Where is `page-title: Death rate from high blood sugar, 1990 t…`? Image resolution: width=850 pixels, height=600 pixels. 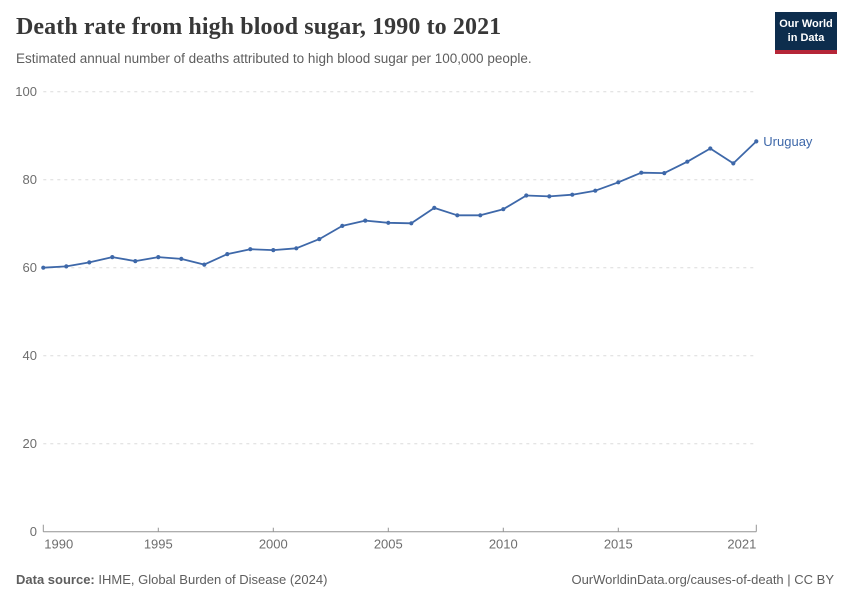 page-title: Death rate from high blood sugar, 1990 t… is located at coordinates (259, 27).